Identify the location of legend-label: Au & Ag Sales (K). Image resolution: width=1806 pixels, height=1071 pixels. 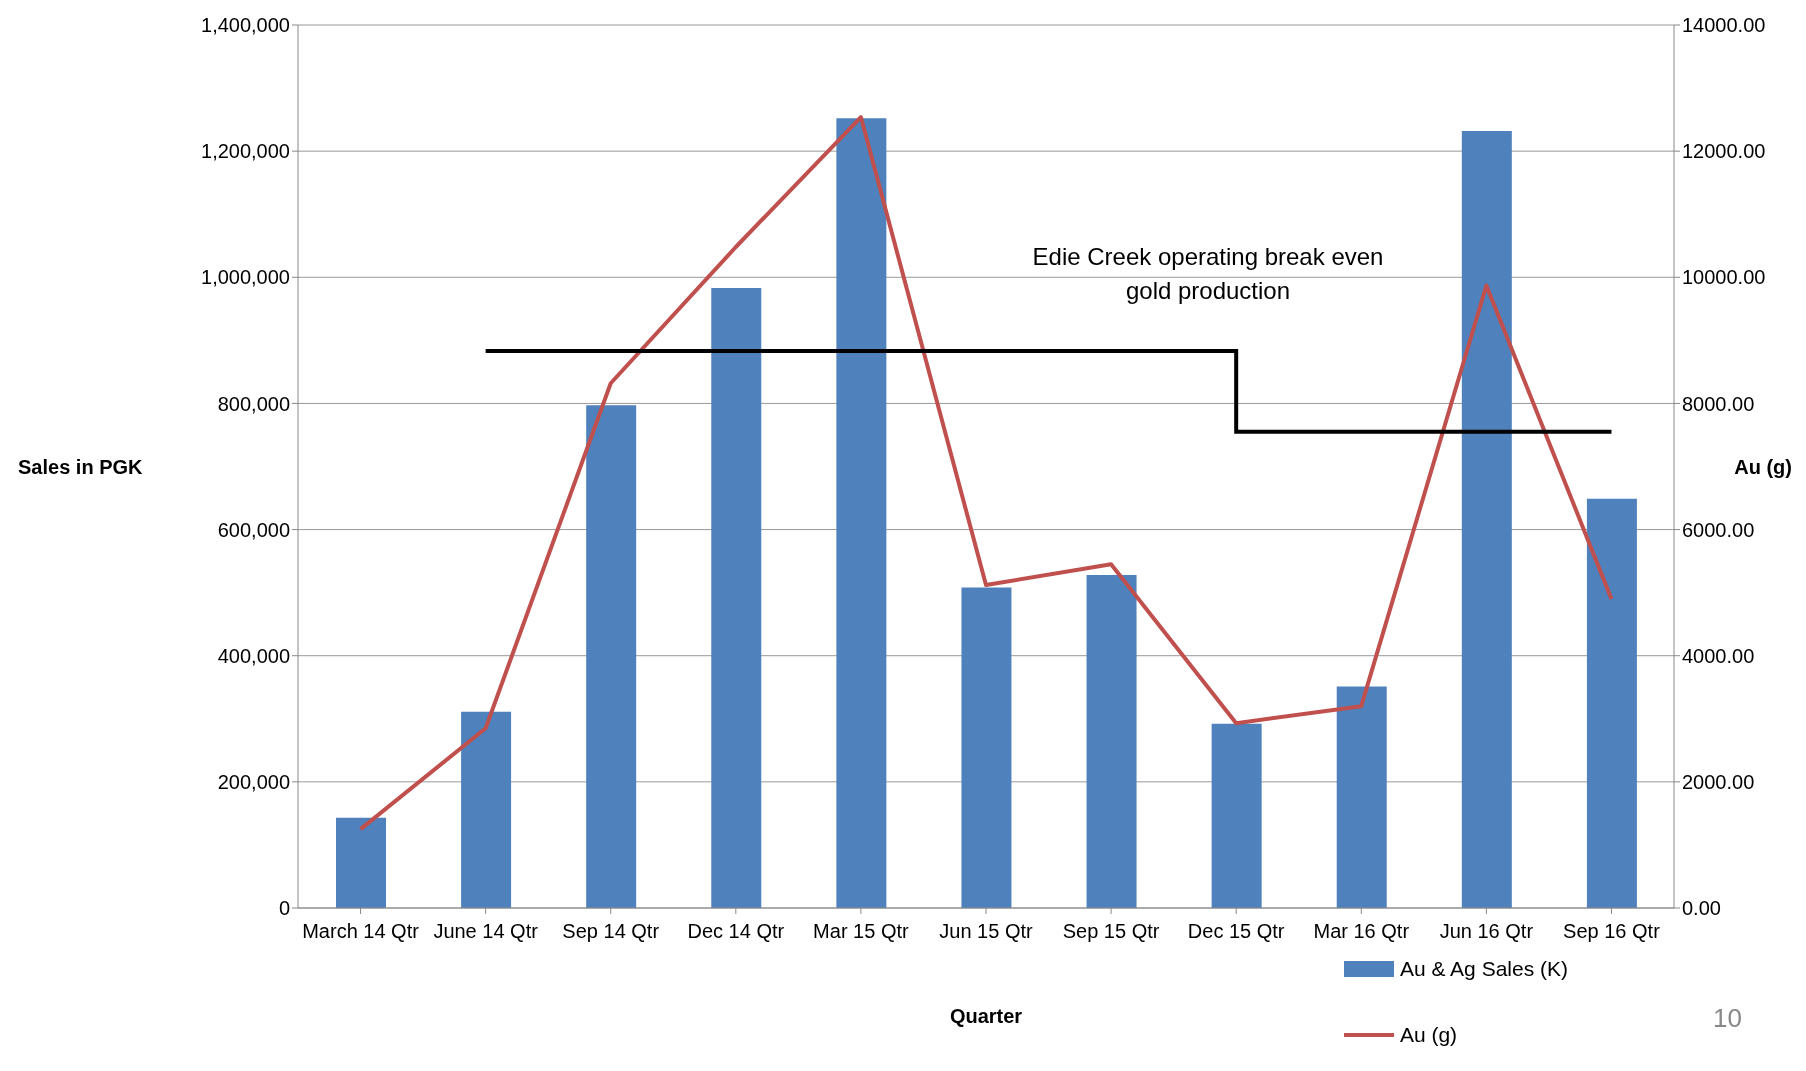
(1483, 969).